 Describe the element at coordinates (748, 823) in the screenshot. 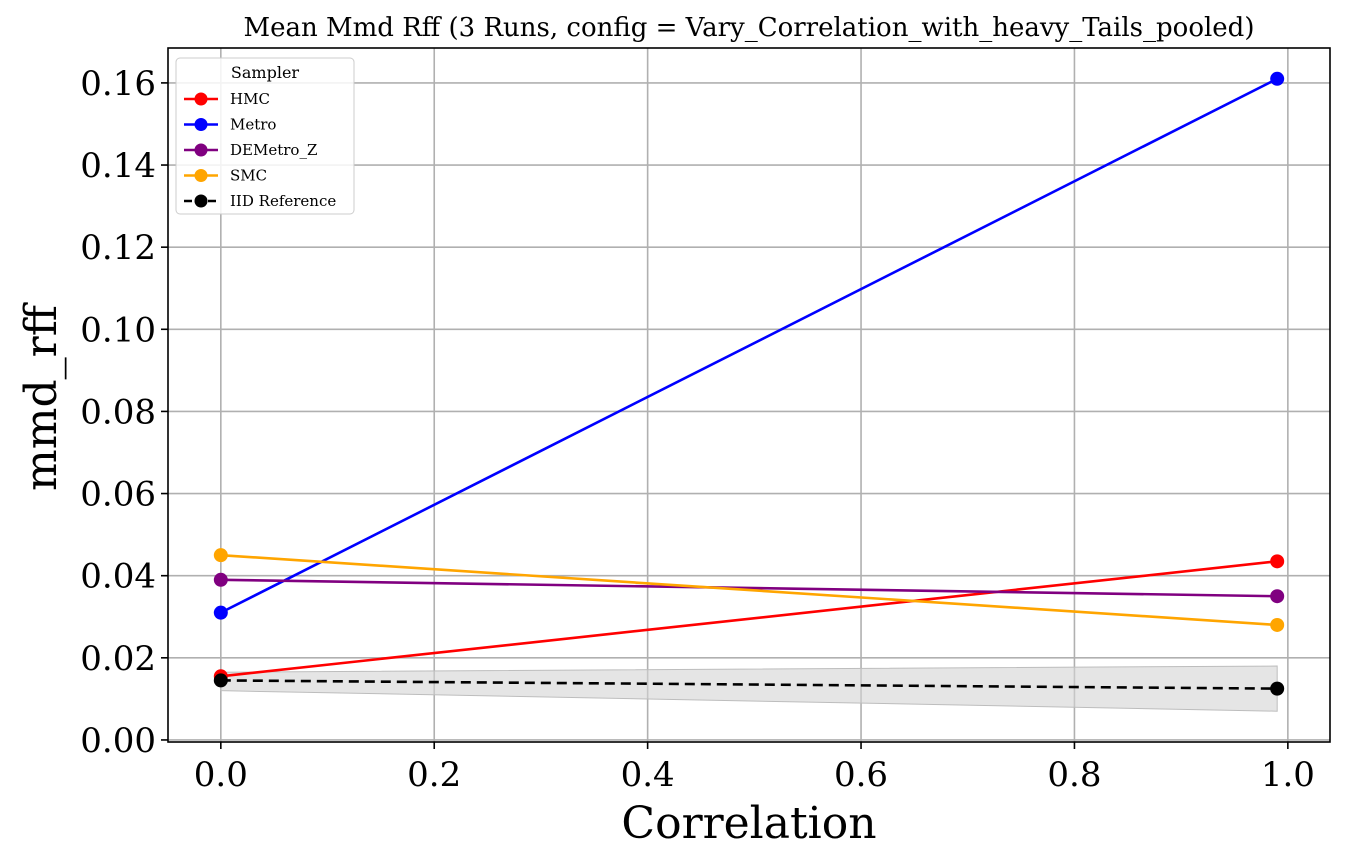

I see `x-axis-label: Correlation` at that location.